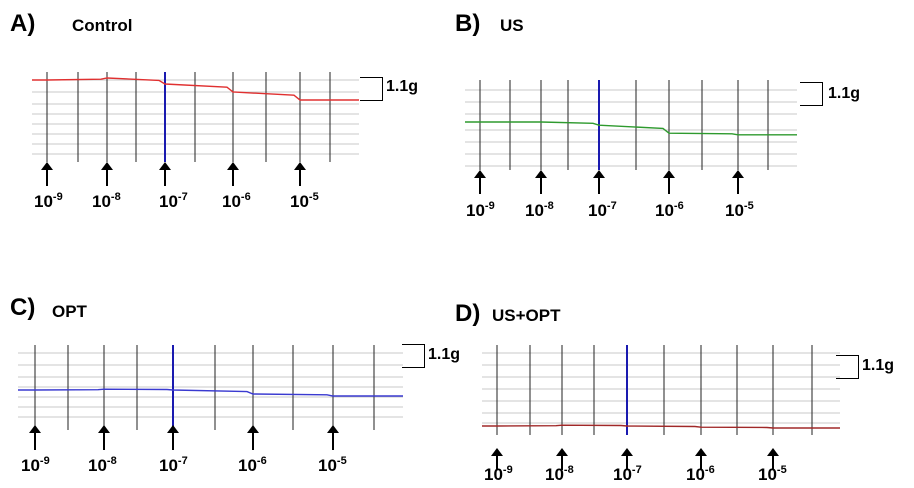 The image size is (914, 488). I want to click on panel-title-a: Control, so click(102, 25).